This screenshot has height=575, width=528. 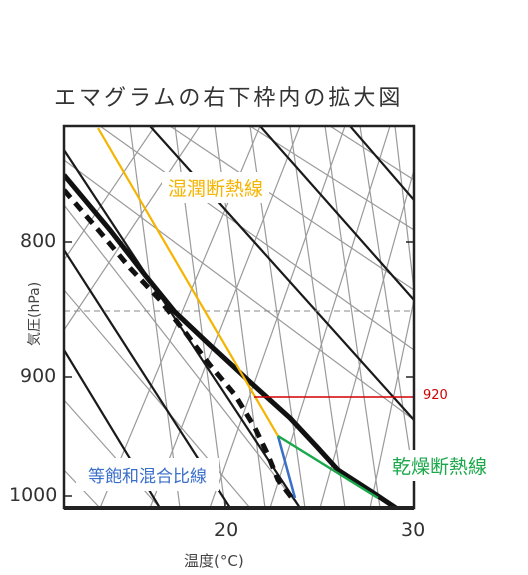 I want to click on level-920-label: 920, so click(x=435, y=395).